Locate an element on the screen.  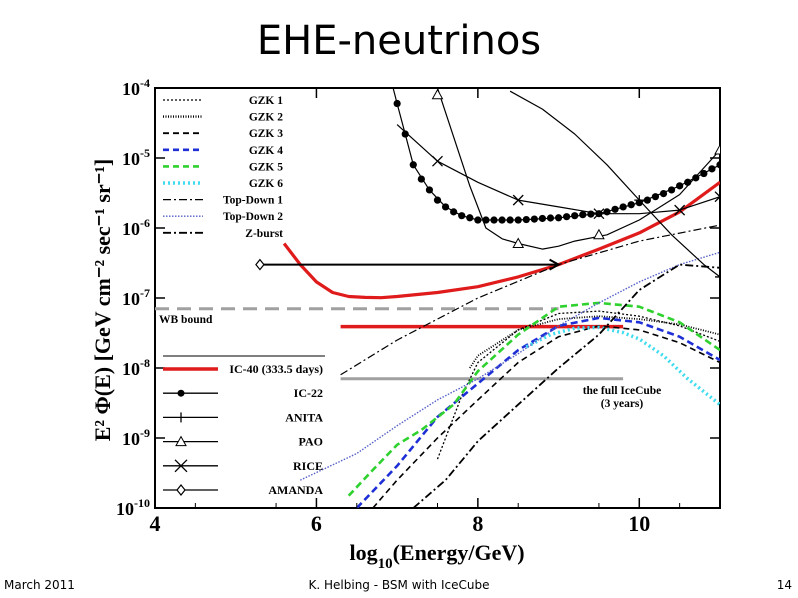
legend-label-rice: RICE is located at coordinates (308, 466).